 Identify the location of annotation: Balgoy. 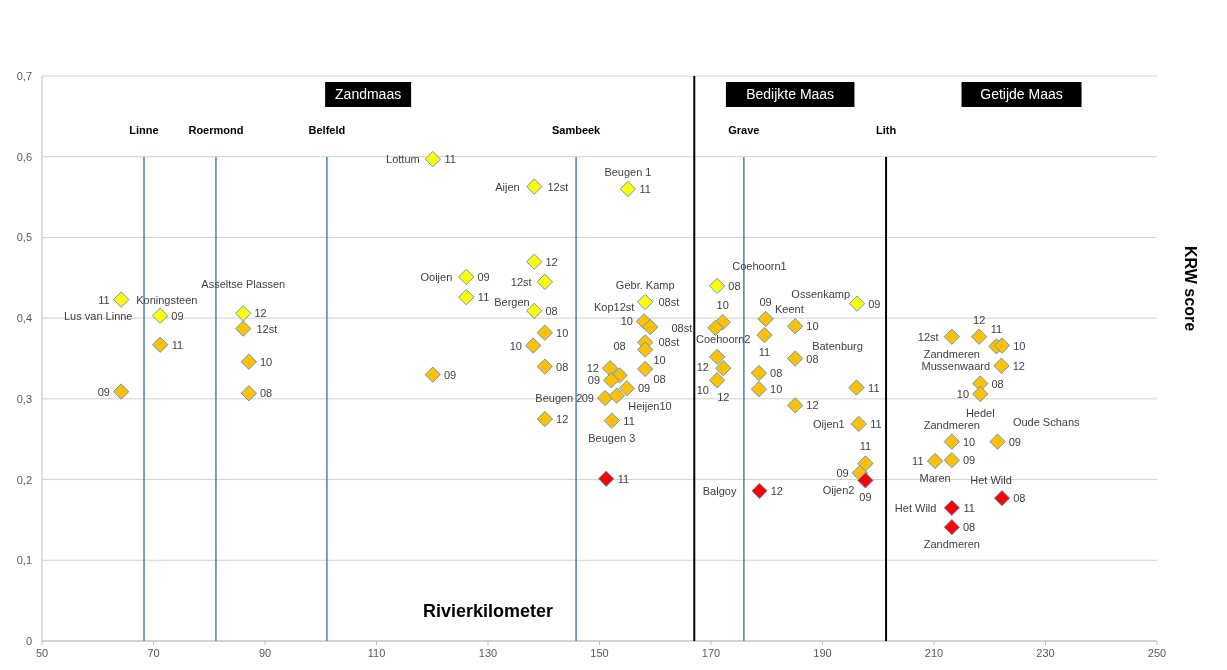
(719, 490).